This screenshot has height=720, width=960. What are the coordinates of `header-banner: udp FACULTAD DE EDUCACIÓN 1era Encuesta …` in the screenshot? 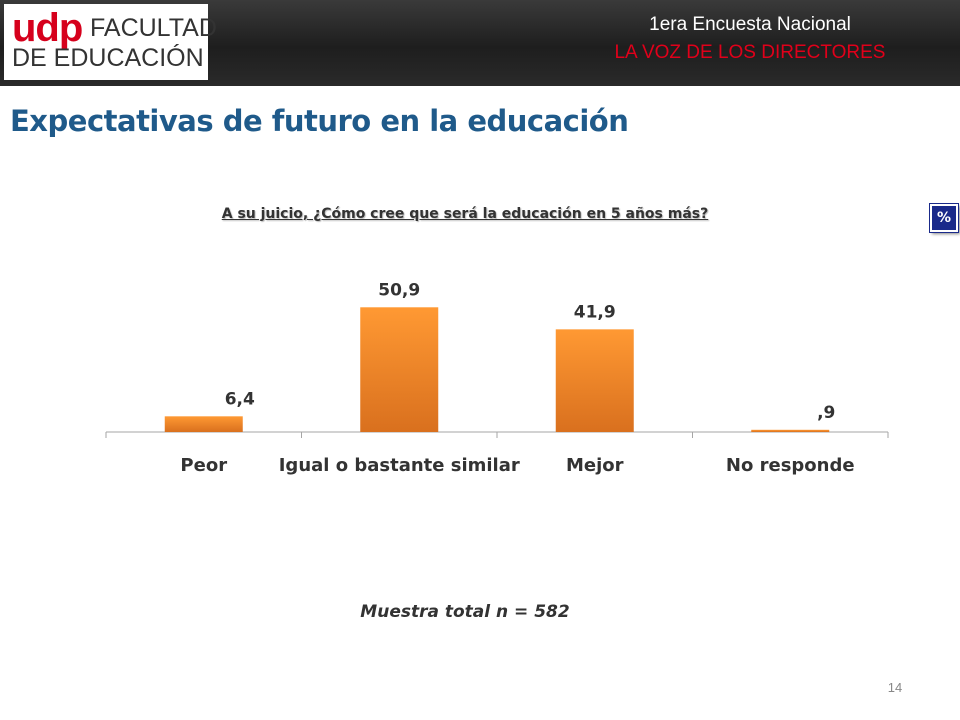 It's located at (480, 43).